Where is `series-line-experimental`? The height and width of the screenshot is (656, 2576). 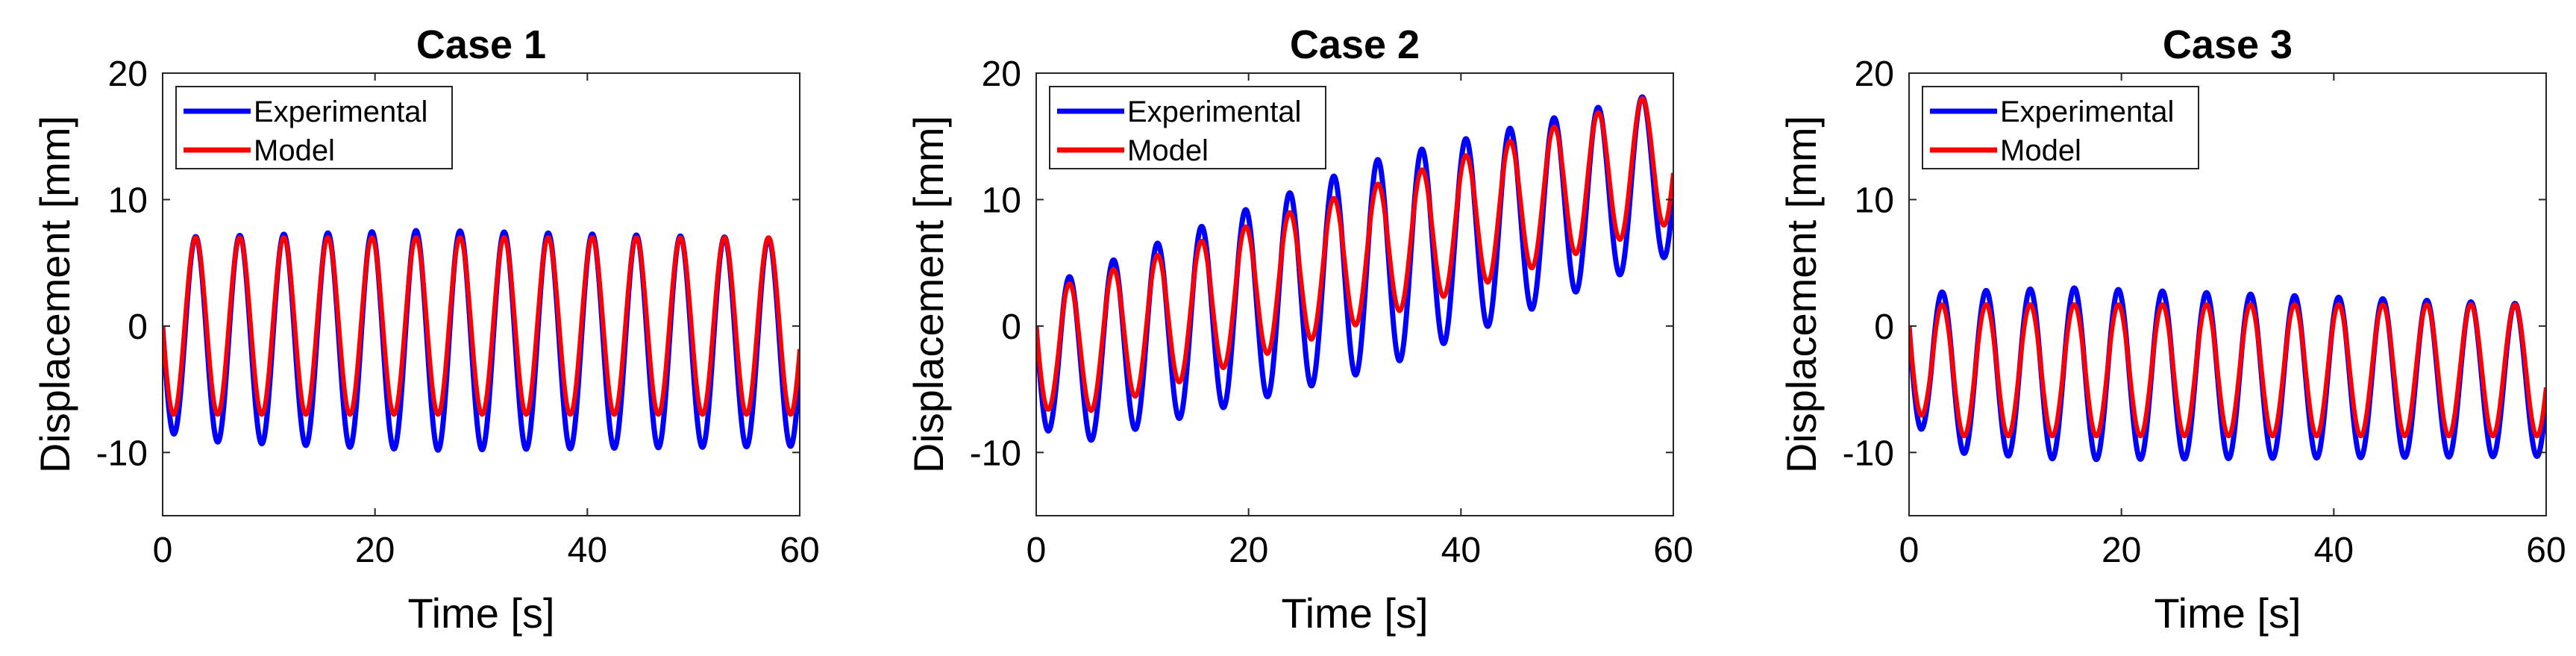 series-line-experimental is located at coordinates (1354, 268).